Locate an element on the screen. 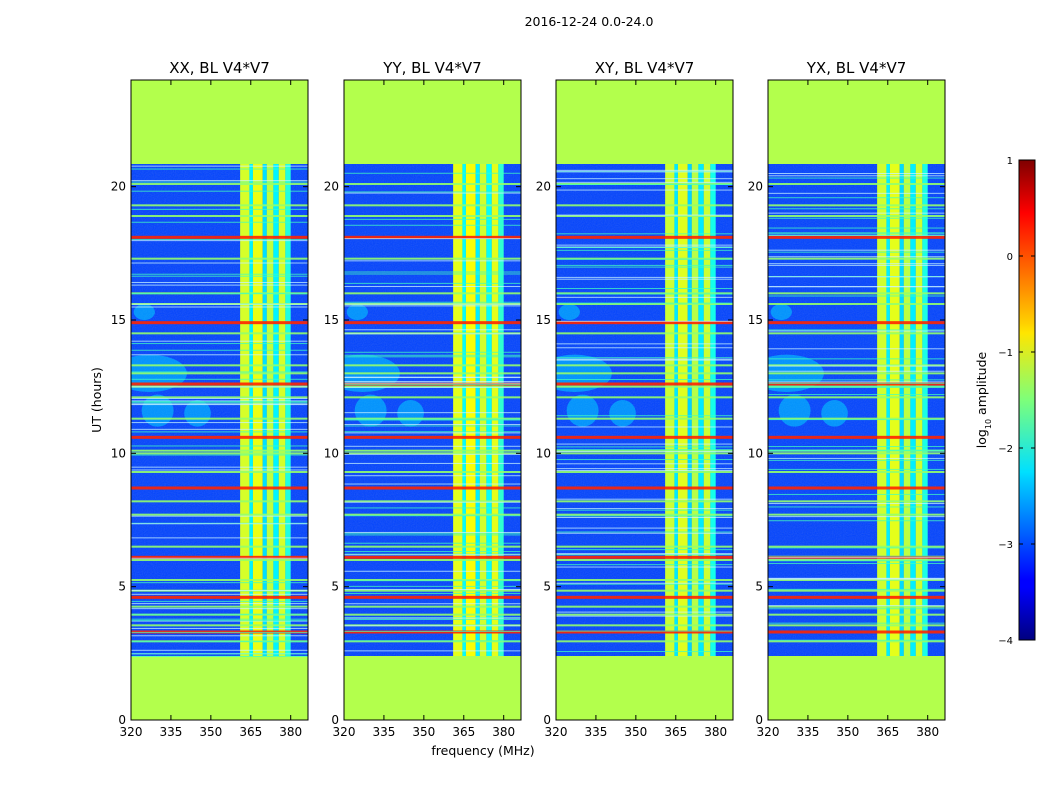 The width and height of the screenshot is (1050, 800). colorbar-label-log: log is located at coordinates (981, 438).